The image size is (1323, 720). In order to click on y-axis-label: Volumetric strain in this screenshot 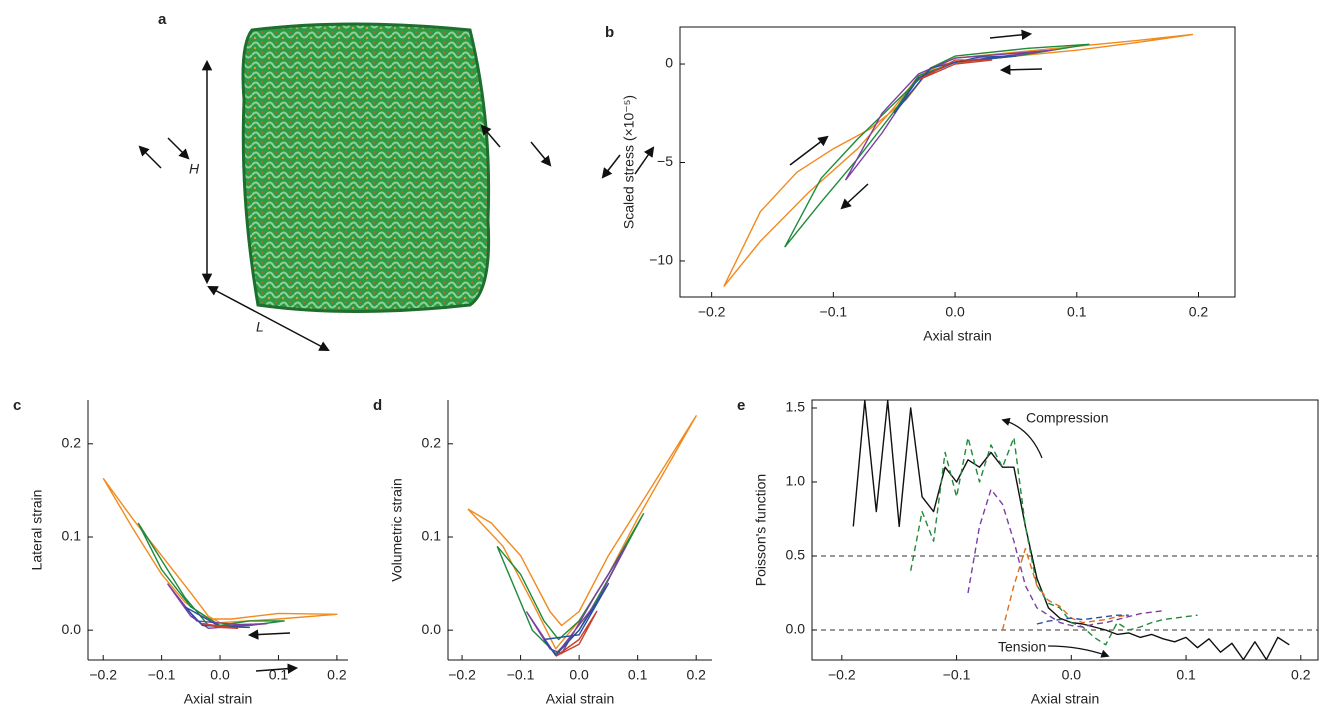, I will do `click(397, 529)`.